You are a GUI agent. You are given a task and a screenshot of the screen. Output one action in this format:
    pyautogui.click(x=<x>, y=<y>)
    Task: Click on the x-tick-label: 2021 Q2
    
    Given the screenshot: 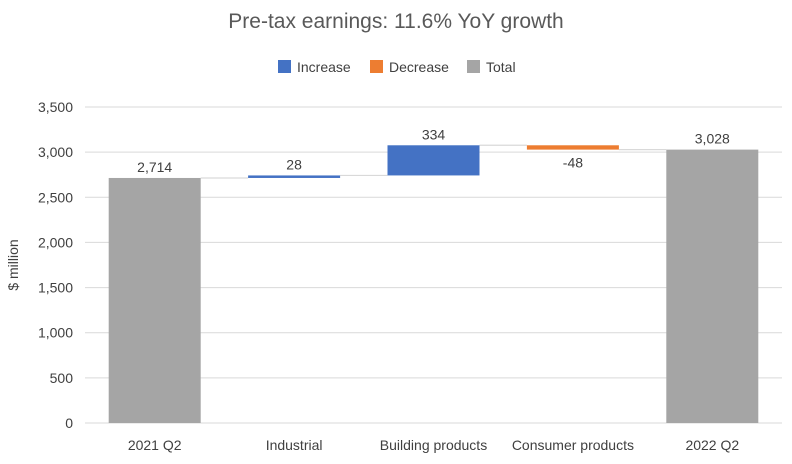 What is the action you would take?
    pyautogui.click(x=155, y=445)
    